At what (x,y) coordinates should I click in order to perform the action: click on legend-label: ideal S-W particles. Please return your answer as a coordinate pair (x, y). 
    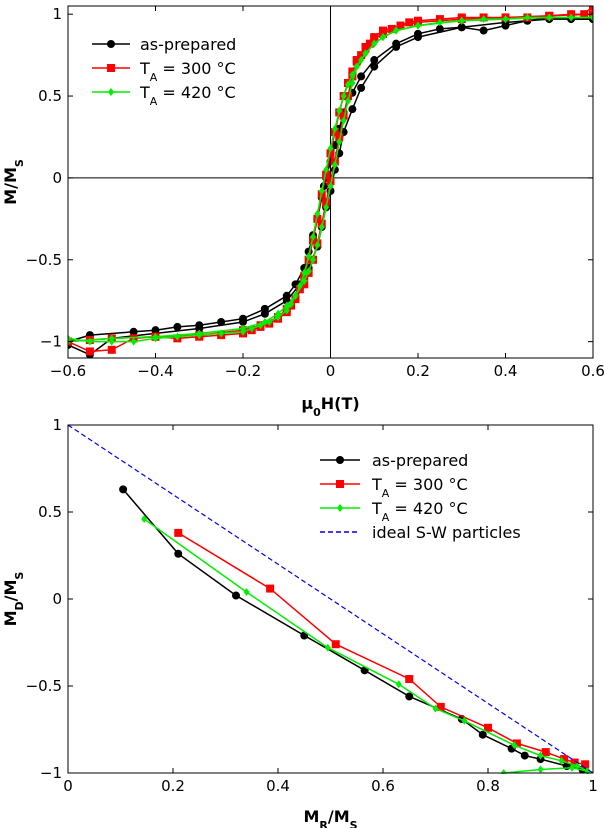
    Looking at the image, I should click on (446, 532).